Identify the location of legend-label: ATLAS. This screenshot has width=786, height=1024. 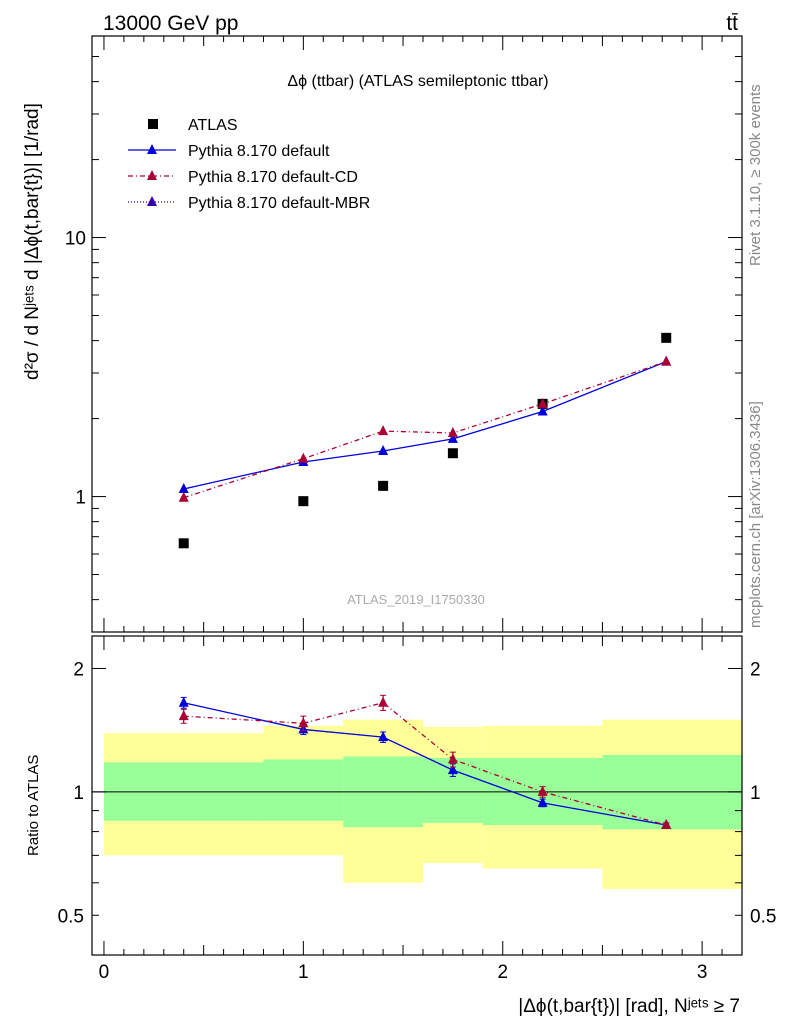
(213, 125).